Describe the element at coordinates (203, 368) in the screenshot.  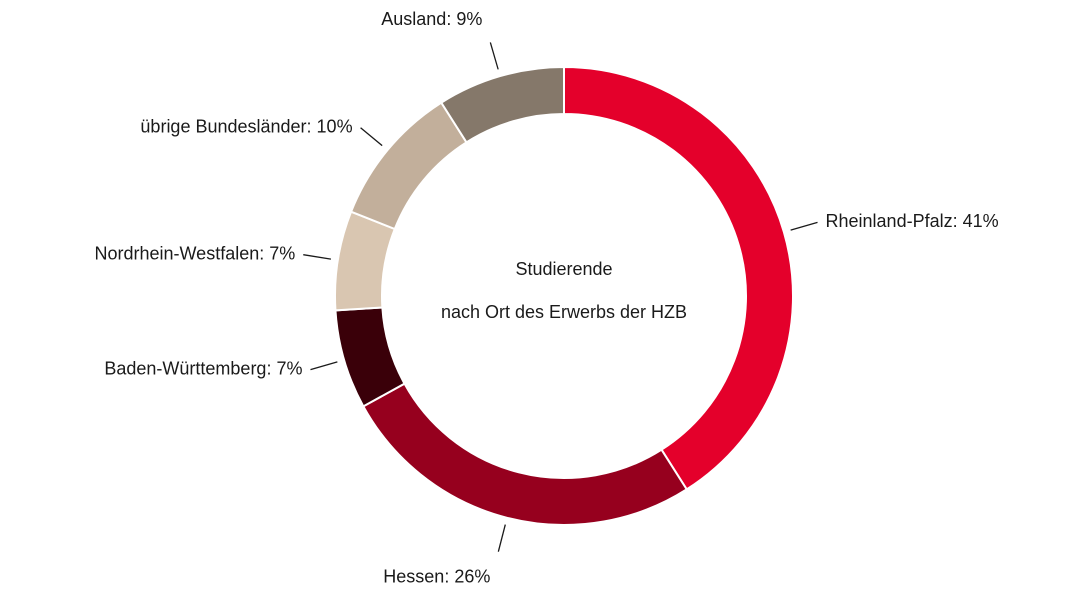
I see `slice-label: Baden-Württemberg: 7%` at that location.